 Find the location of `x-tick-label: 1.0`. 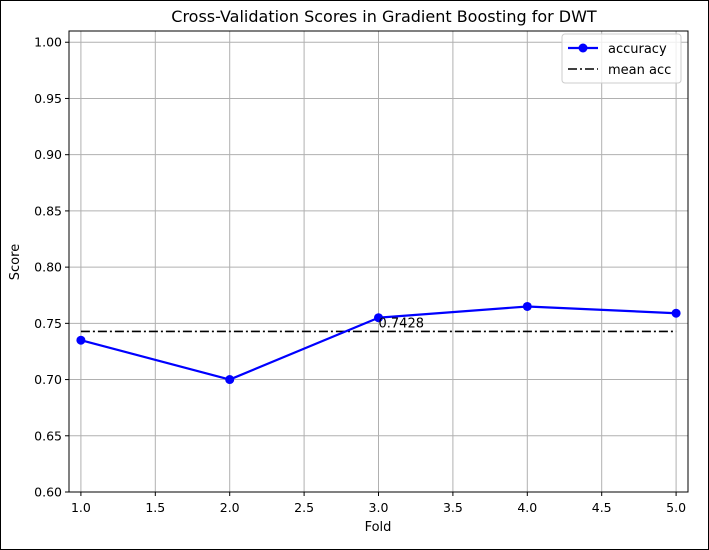

x-tick-label: 1.0 is located at coordinates (81, 507).